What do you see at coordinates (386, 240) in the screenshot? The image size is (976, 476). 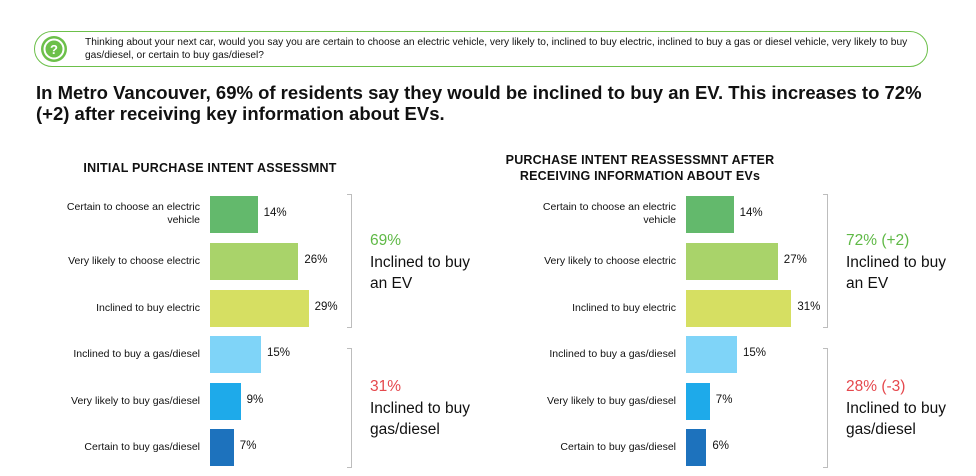 I see `ev-share-value: 69%` at bounding box center [386, 240].